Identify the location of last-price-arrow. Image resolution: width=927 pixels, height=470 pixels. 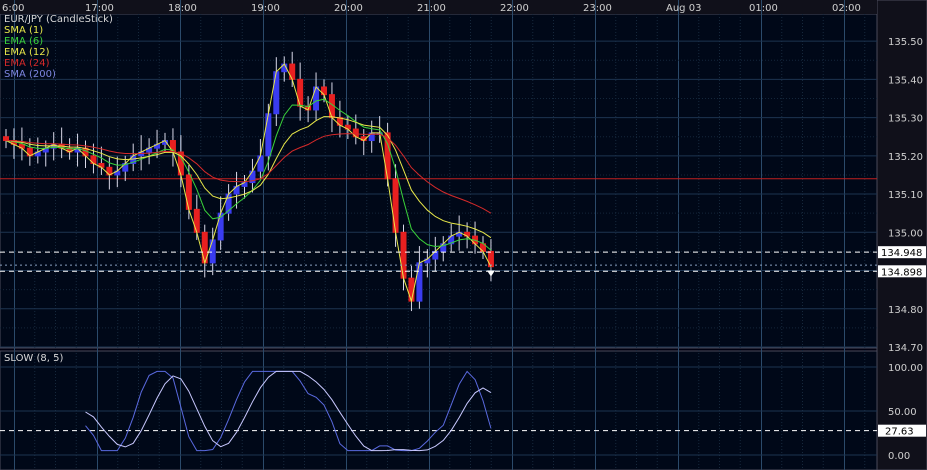
(490, 273).